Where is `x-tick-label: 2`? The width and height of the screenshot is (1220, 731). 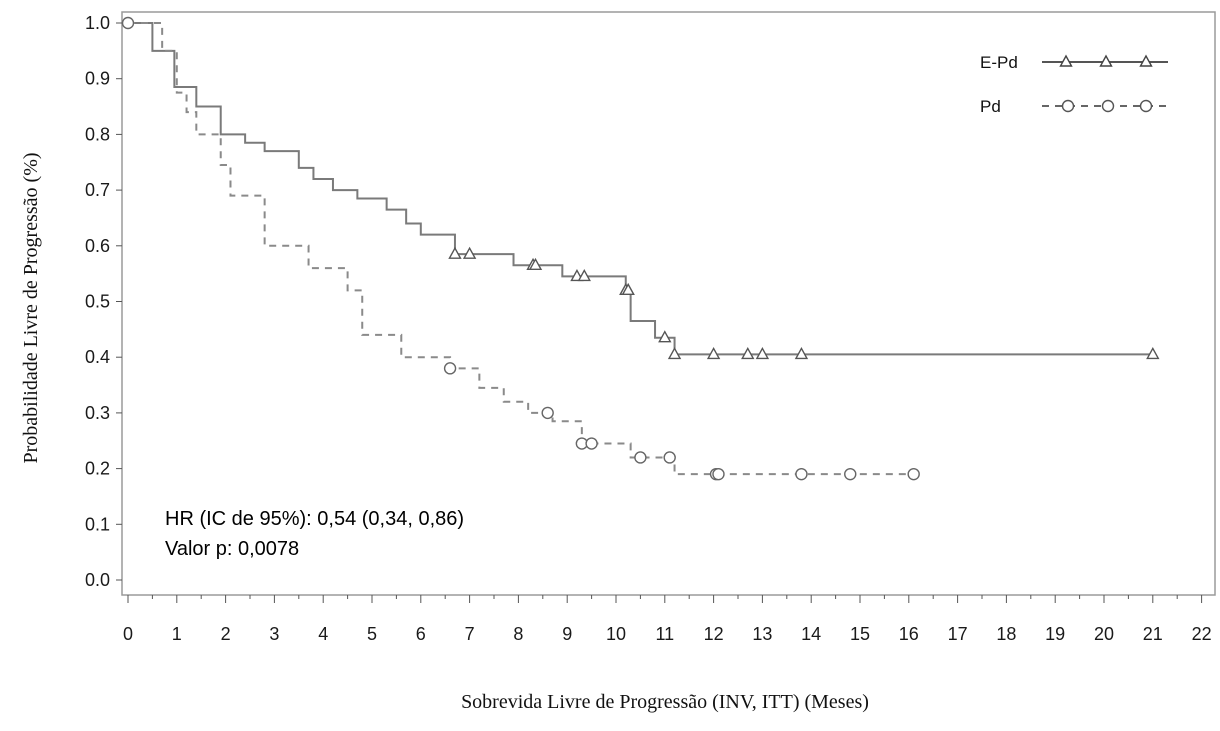 x-tick-label: 2 is located at coordinates (226, 634).